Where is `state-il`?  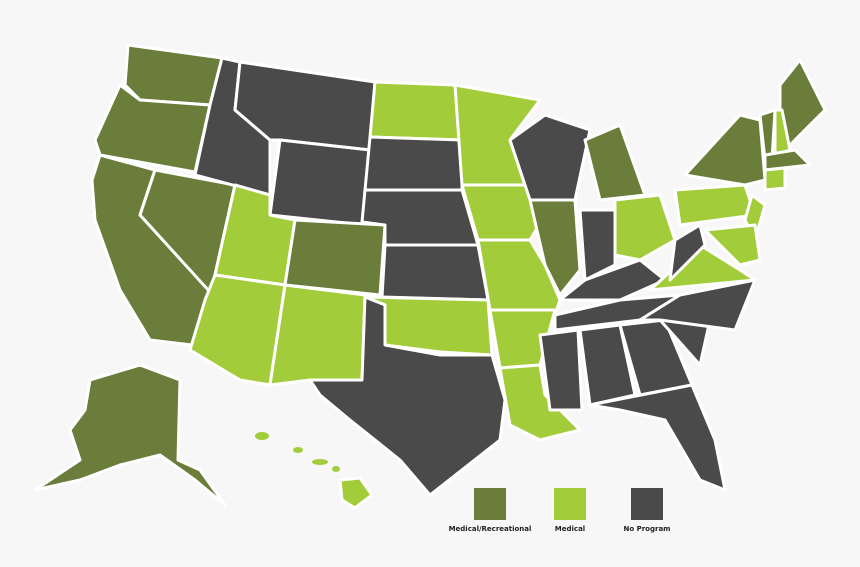 state-il is located at coordinates (555, 247).